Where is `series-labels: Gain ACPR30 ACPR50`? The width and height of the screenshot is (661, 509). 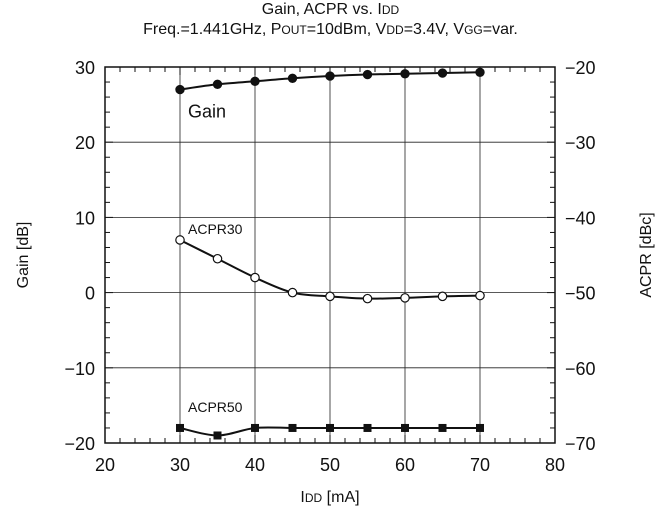 series-labels: Gain ACPR30 ACPR50 is located at coordinates (215, 258).